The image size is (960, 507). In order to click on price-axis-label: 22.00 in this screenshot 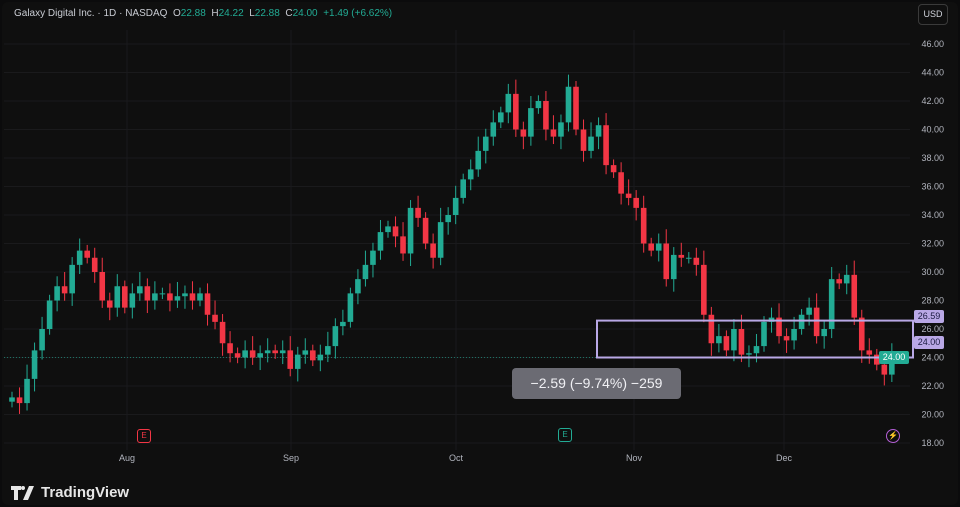, I will do `click(932, 386)`.